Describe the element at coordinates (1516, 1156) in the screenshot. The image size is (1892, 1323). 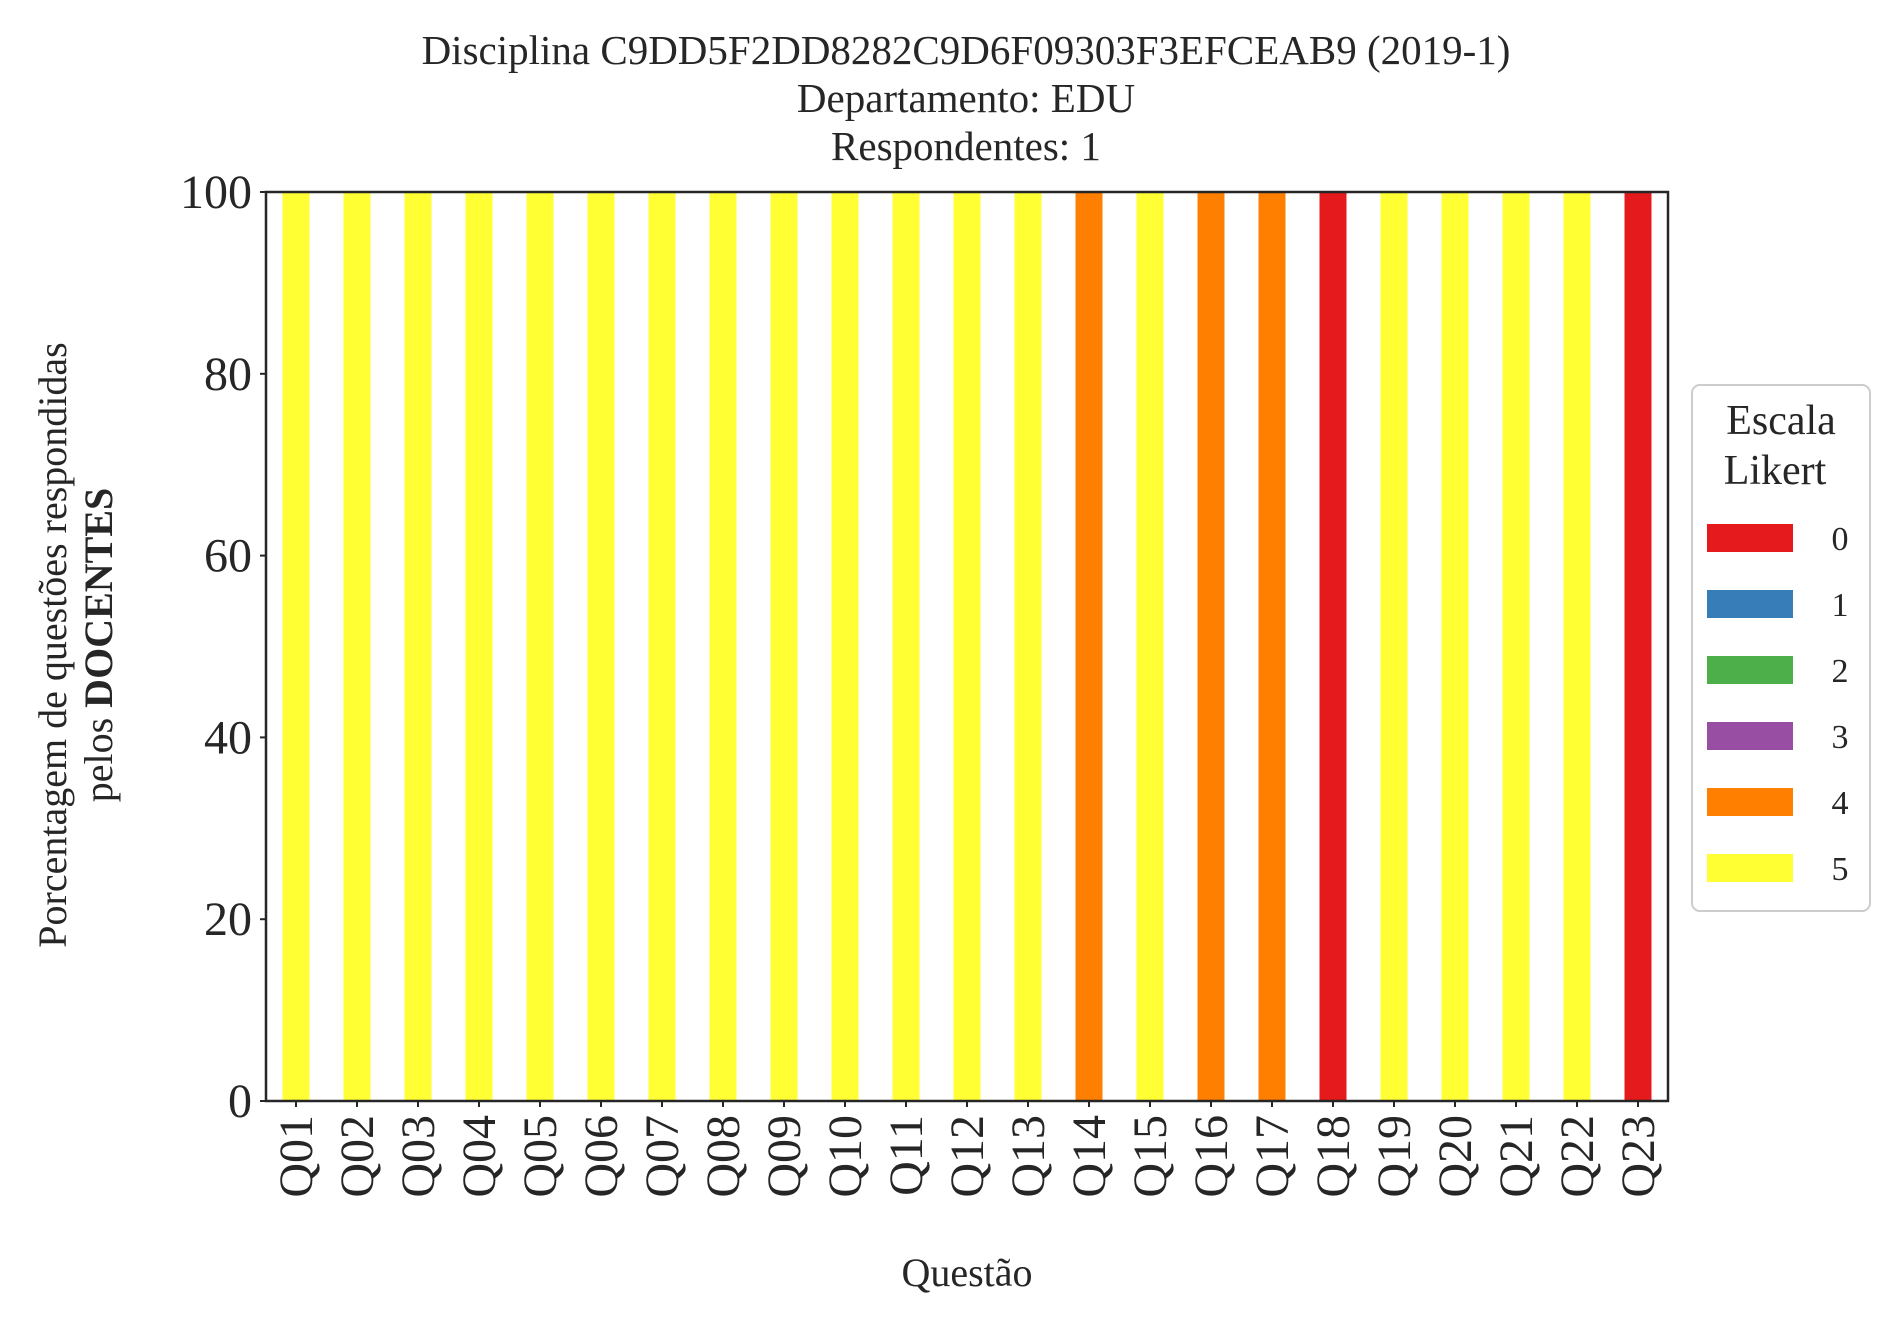
I see `x-tick-label-Q21: Q21` at that location.